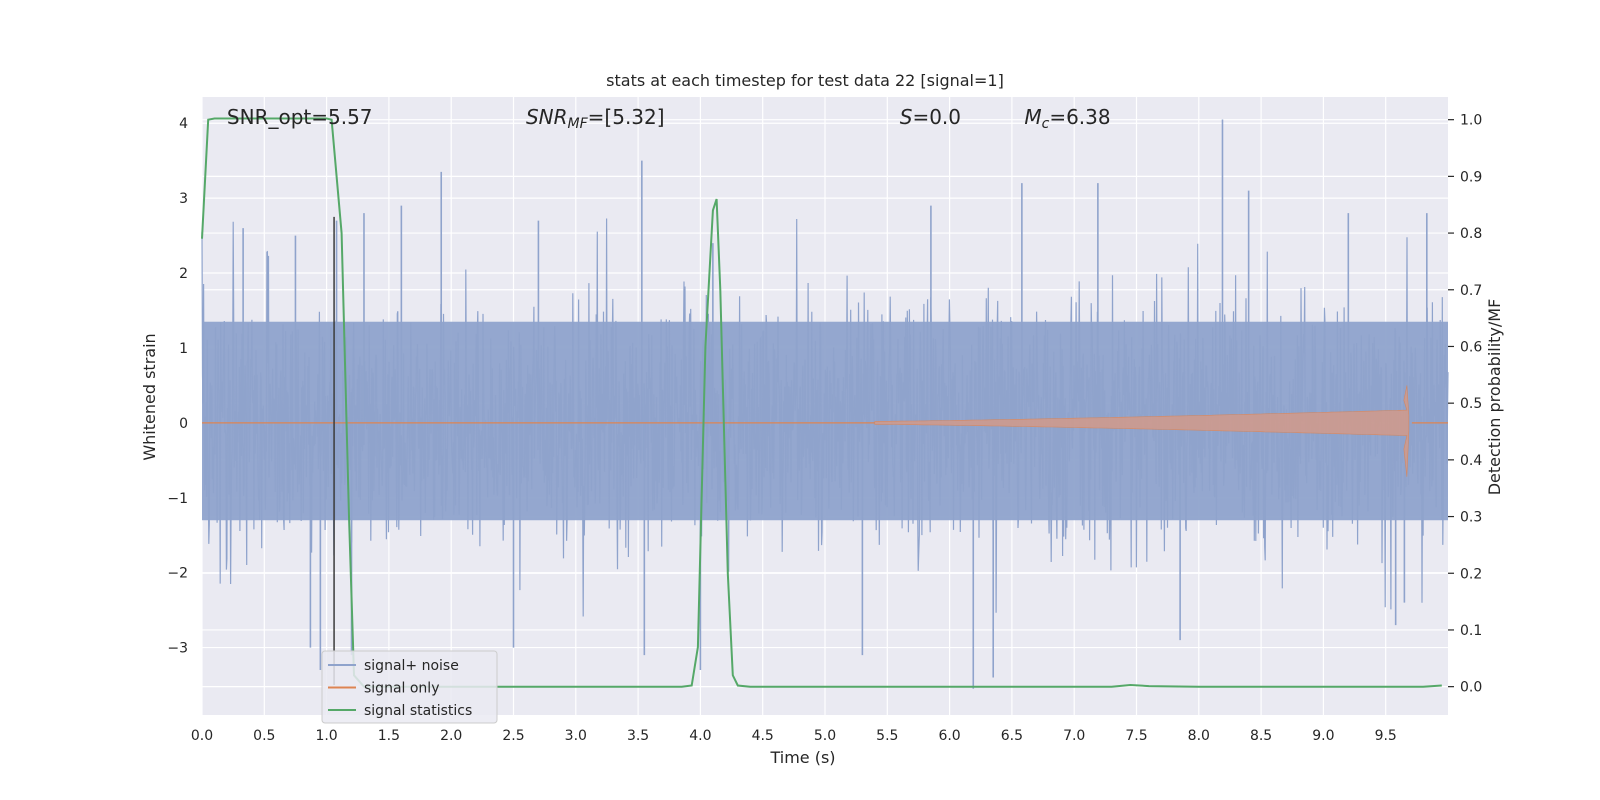 Image resolution: width=1600 pixels, height=800 pixels. I want to click on legend-entry-label: signal only, so click(401, 689).